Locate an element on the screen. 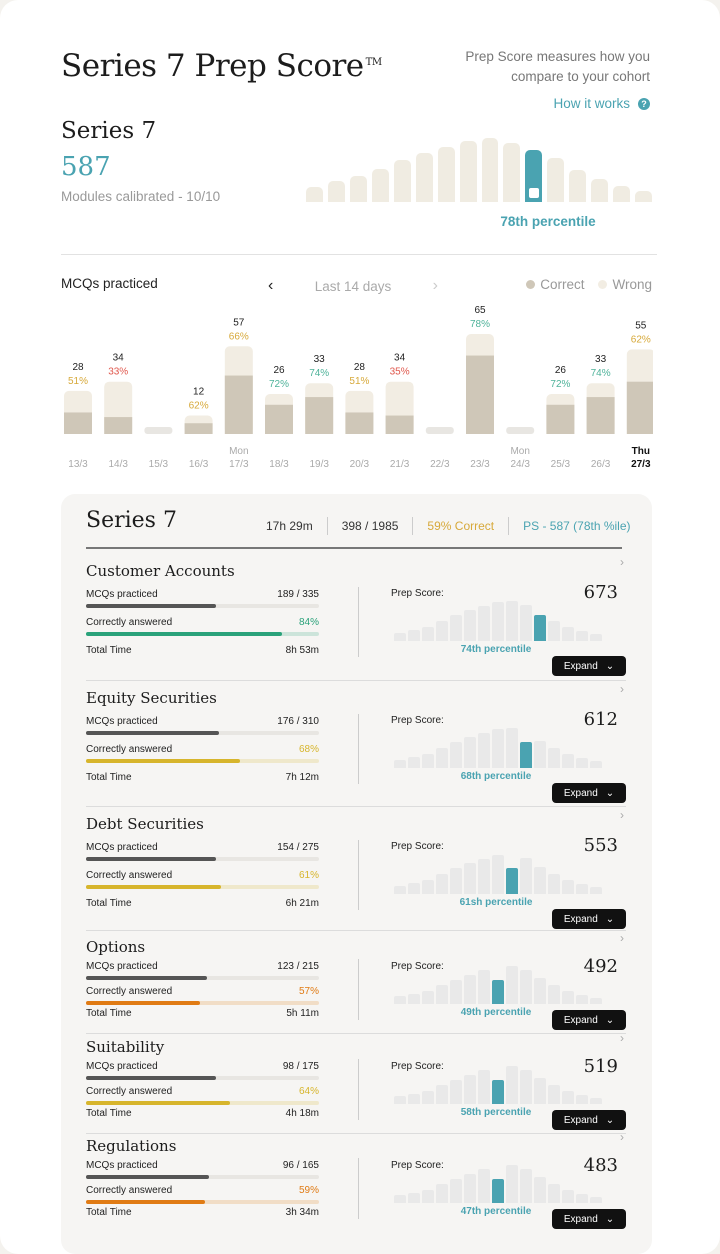 This screenshot has width=720, height=1254. total-time-value: 7h 12m is located at coordinates (302, 777).